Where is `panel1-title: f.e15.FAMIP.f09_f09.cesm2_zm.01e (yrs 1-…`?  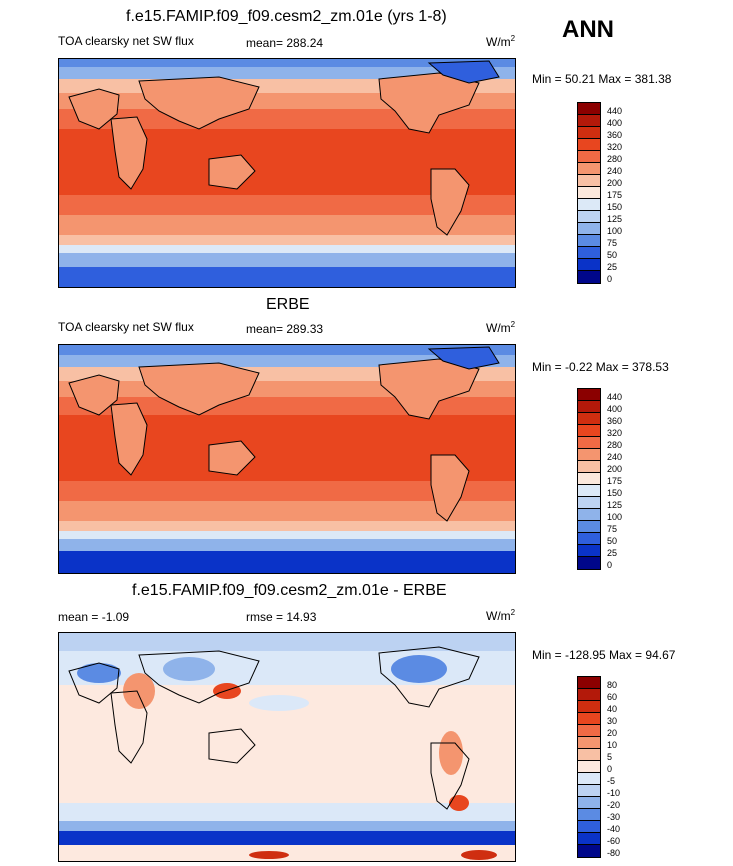 panel1-title: f.e15.FAMIP.f09_f09.cesm2_zm.01e (yrs 1-… is located at coordinates (286, 16).